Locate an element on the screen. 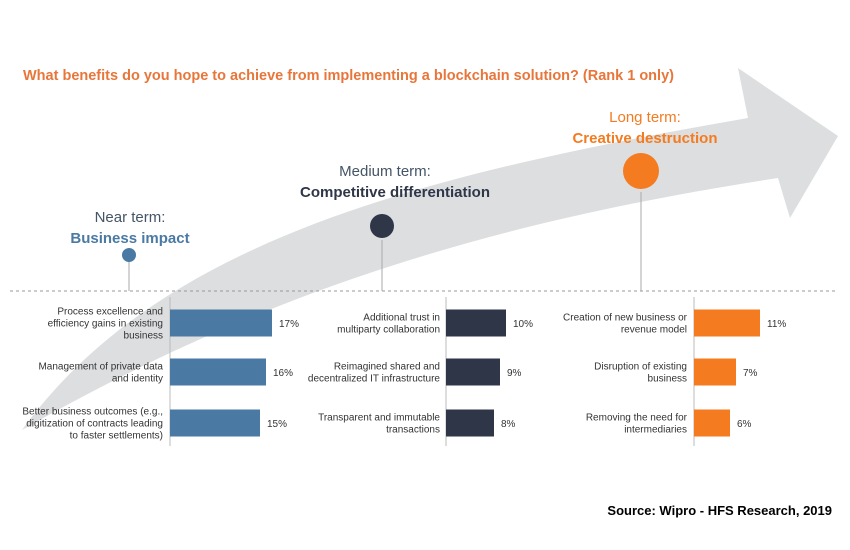  medium-value-label-1: 10% is located at coordinates (523, 324).